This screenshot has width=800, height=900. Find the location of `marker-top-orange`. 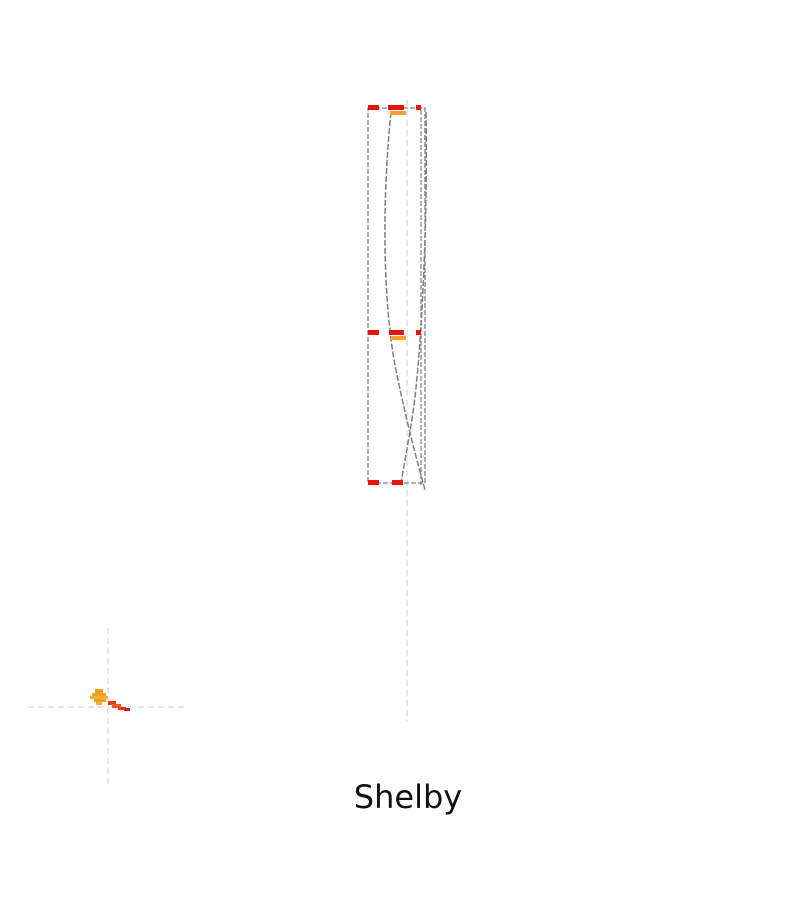

marker-top-orange is located at coordinates (398, 113).